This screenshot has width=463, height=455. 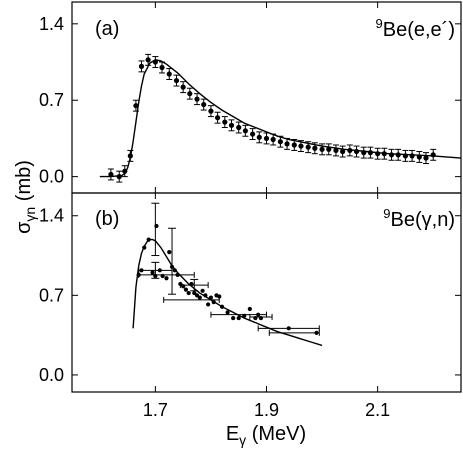 I want to click on panel-b-reaction-text: Be(γ,n), so click(x=423, y=220).